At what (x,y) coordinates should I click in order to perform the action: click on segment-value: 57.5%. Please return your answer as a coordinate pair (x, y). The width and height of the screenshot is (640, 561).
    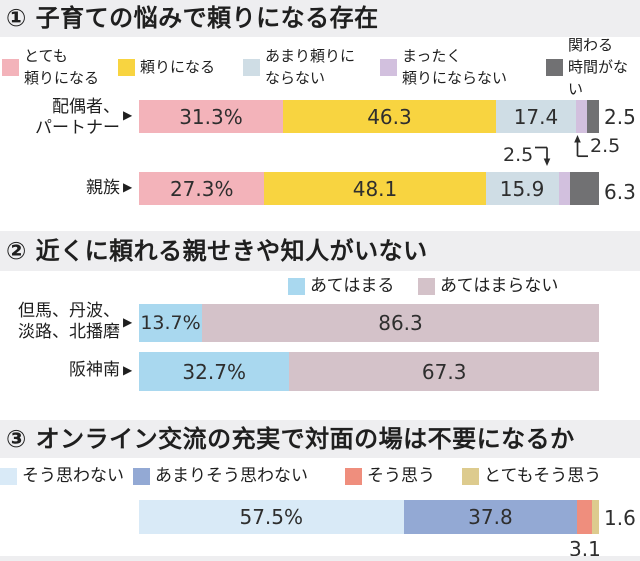
    Looking at the image, I should click on (271, 517).